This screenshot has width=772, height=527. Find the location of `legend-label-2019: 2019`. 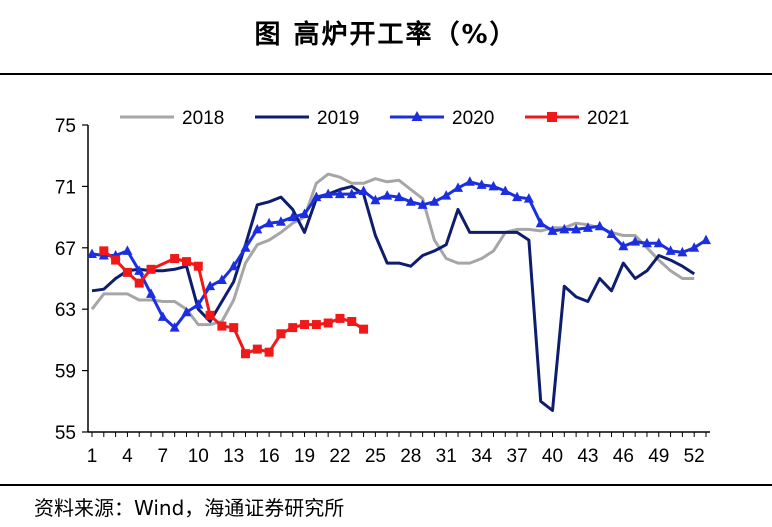

legend-label-2019: 2019 is located at coordinates (338, 118).